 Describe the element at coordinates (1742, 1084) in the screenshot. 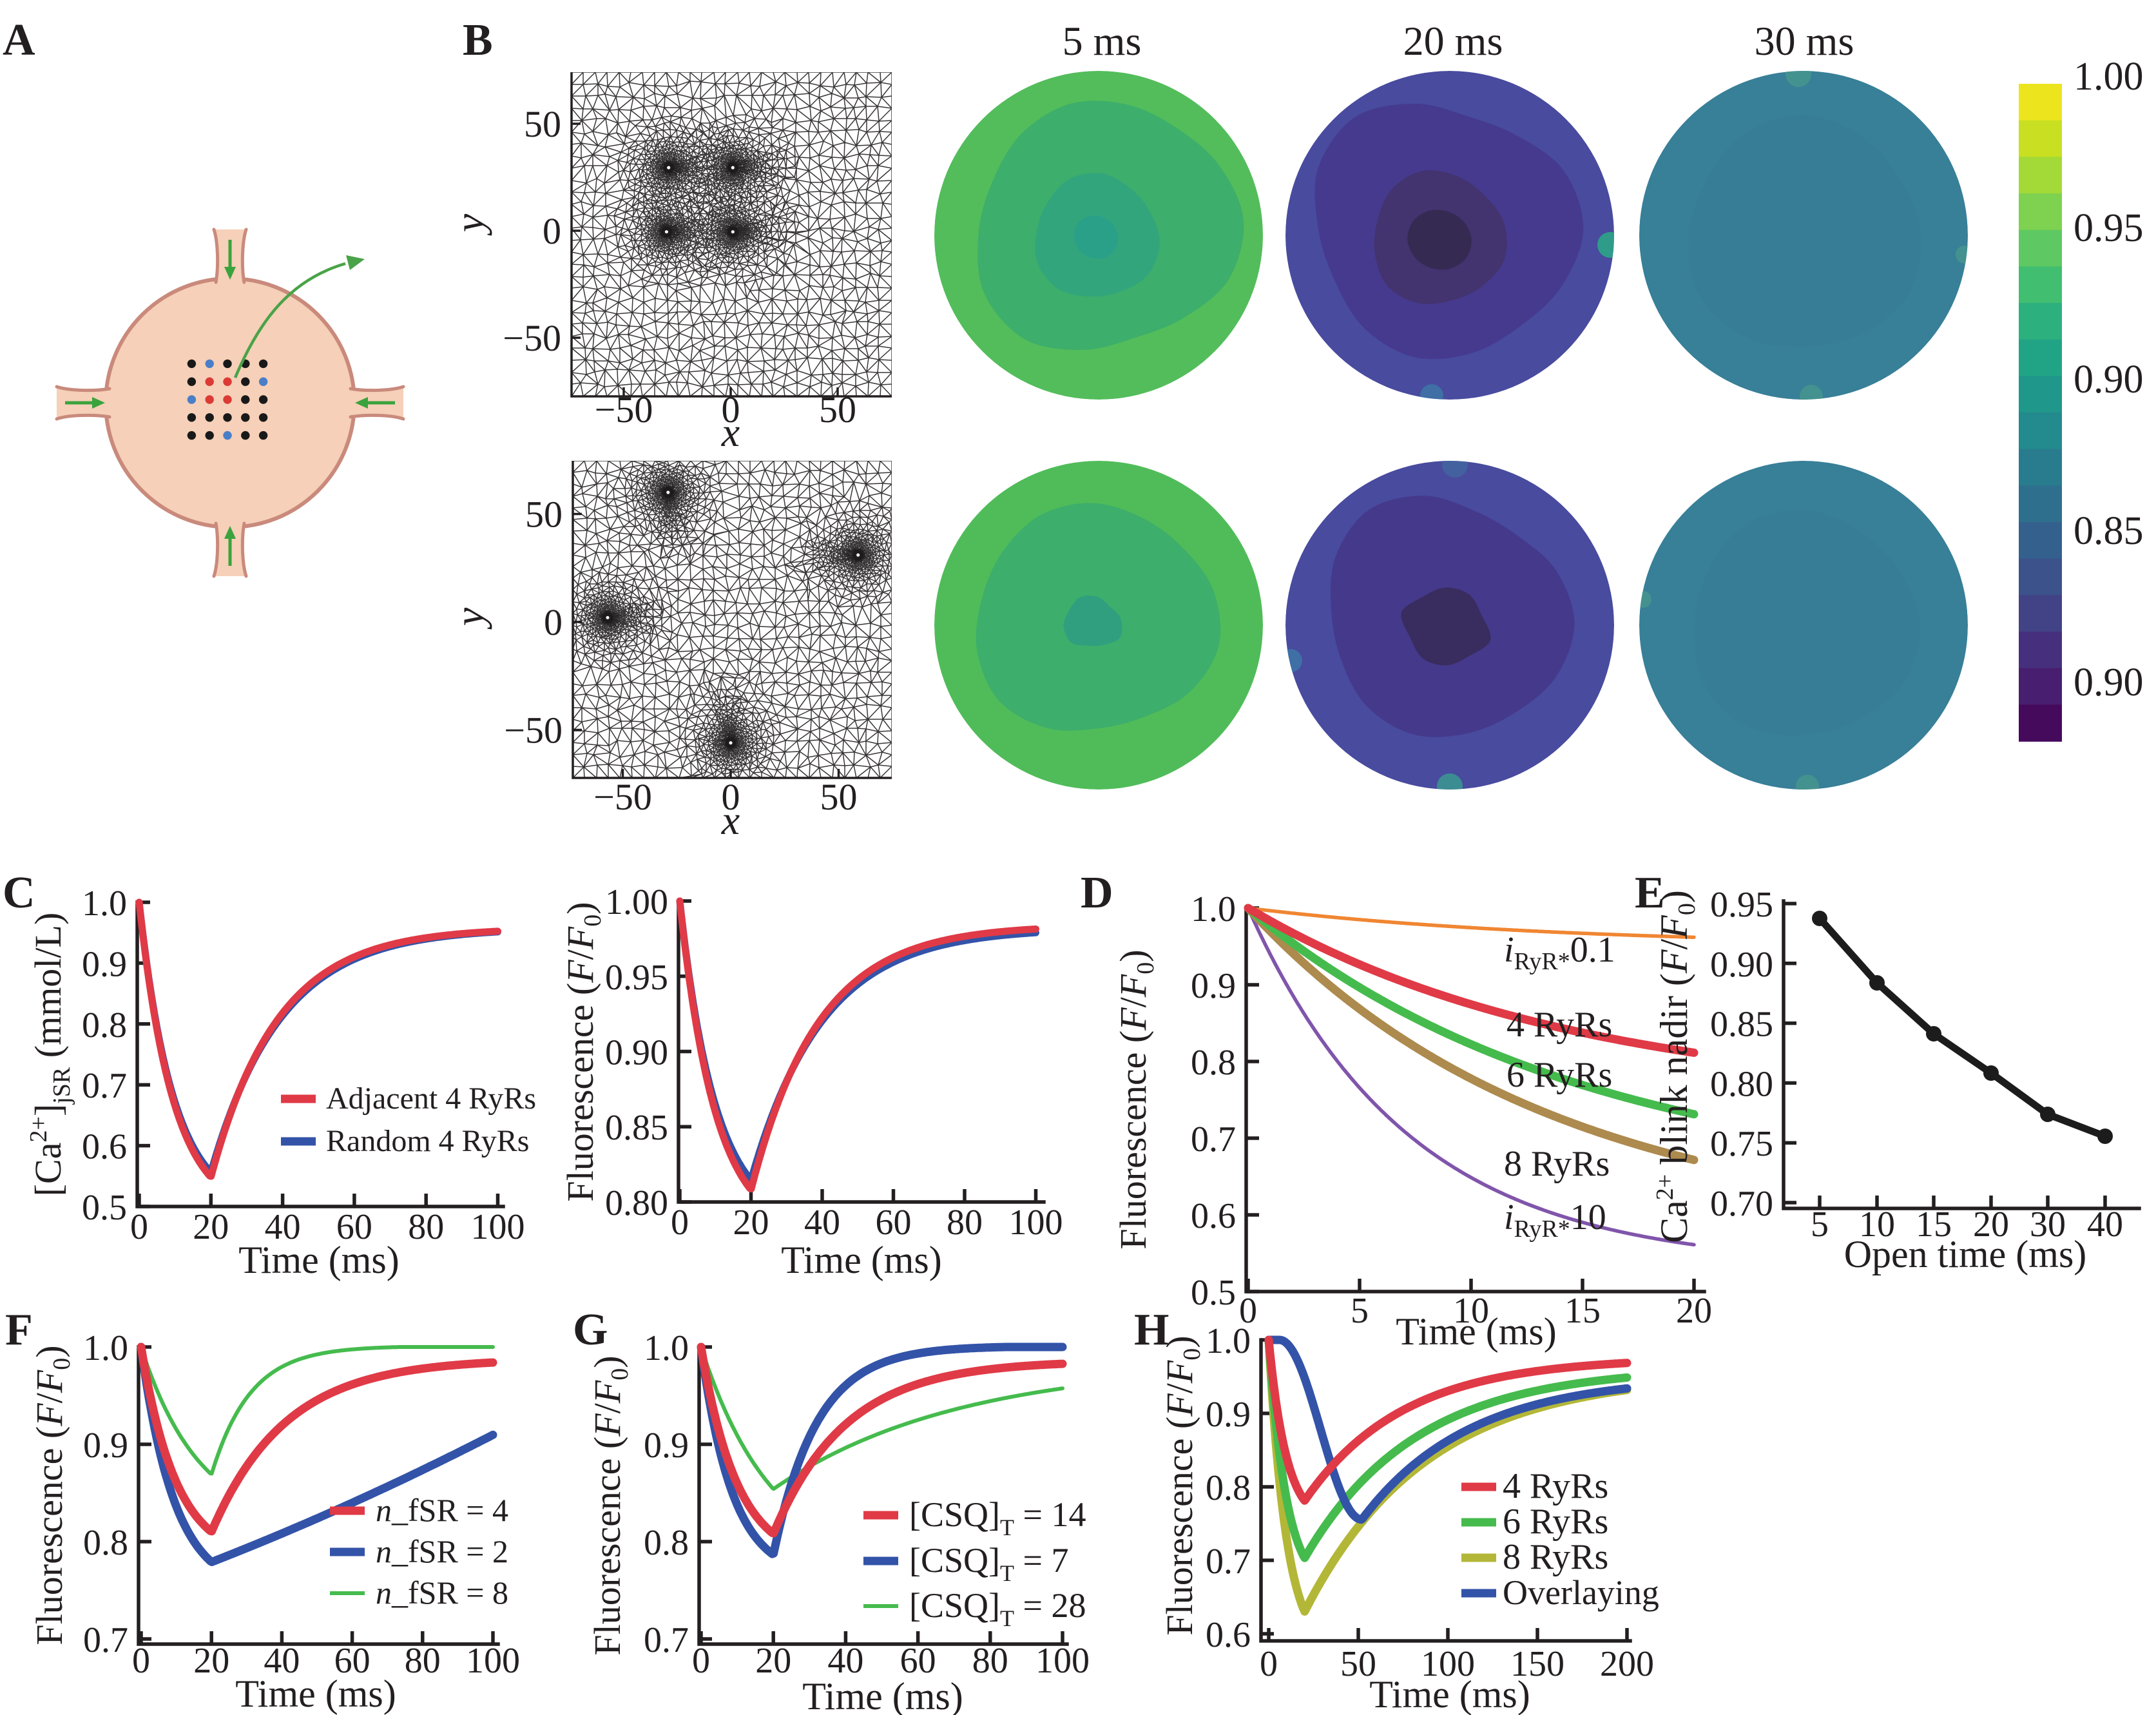

I see `svg-text: 0.80` at that location.